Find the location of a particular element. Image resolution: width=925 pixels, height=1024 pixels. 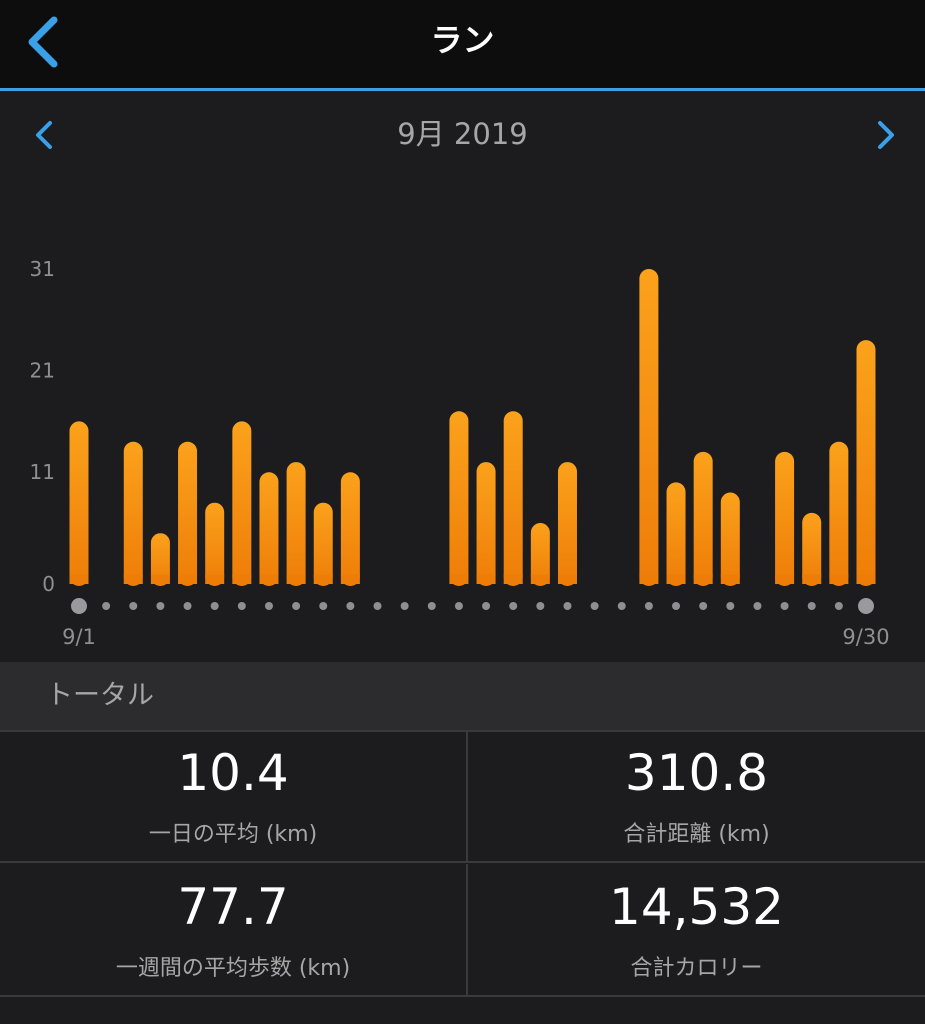

period-selector: 9月 2019 is located at coordinates (462, 136).